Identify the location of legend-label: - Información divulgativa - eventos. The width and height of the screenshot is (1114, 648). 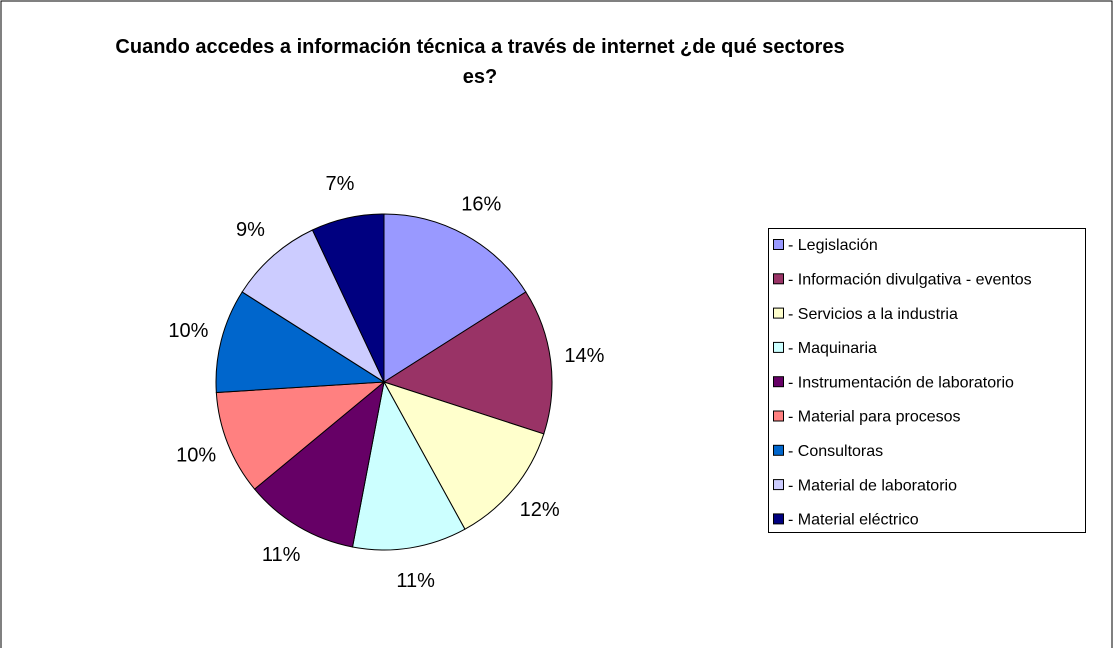
(910, 280).